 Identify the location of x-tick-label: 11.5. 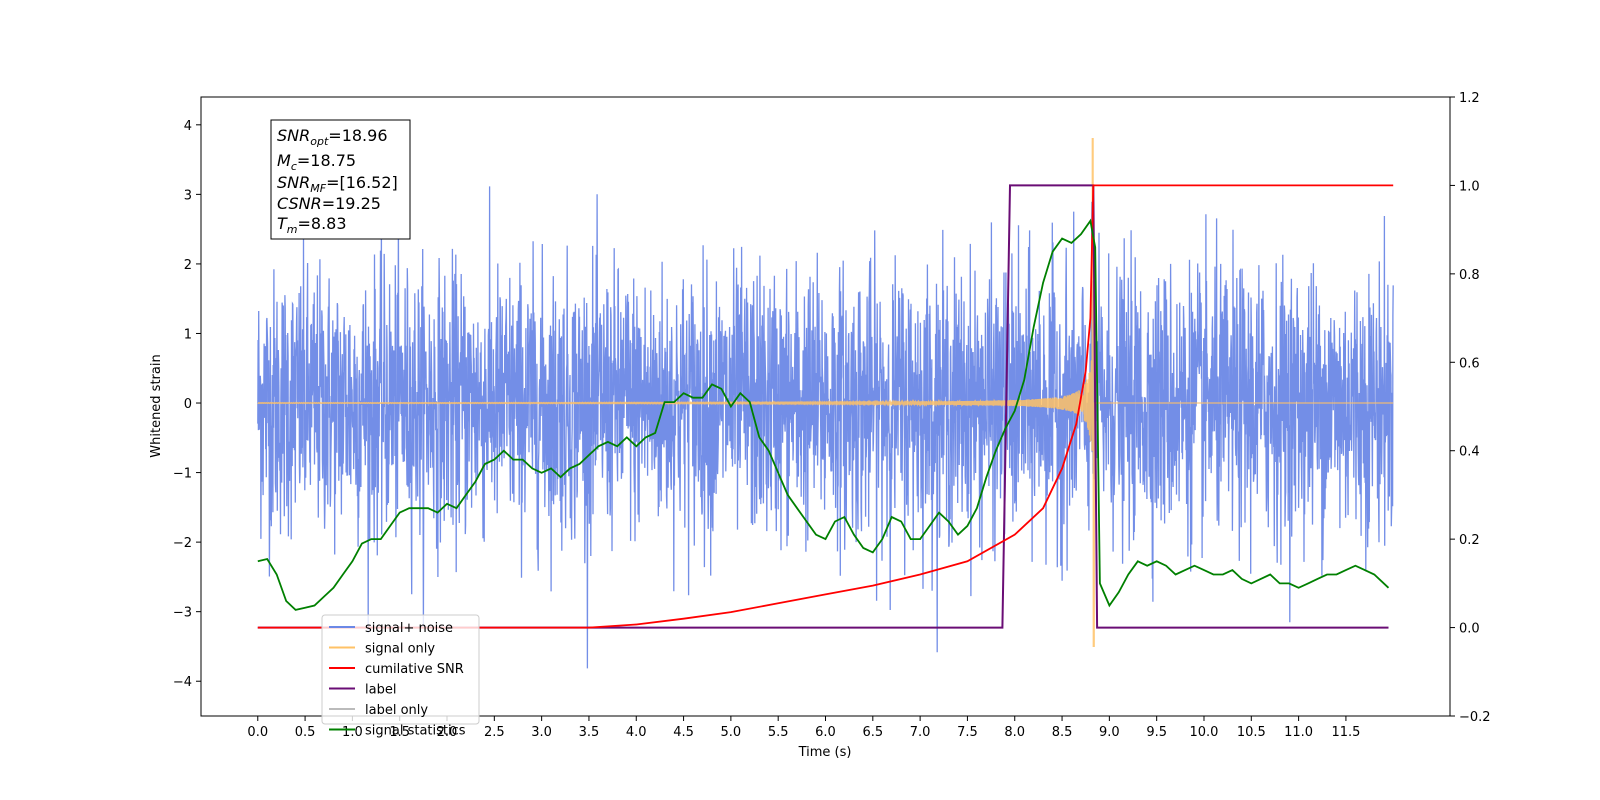
(1345, 732).